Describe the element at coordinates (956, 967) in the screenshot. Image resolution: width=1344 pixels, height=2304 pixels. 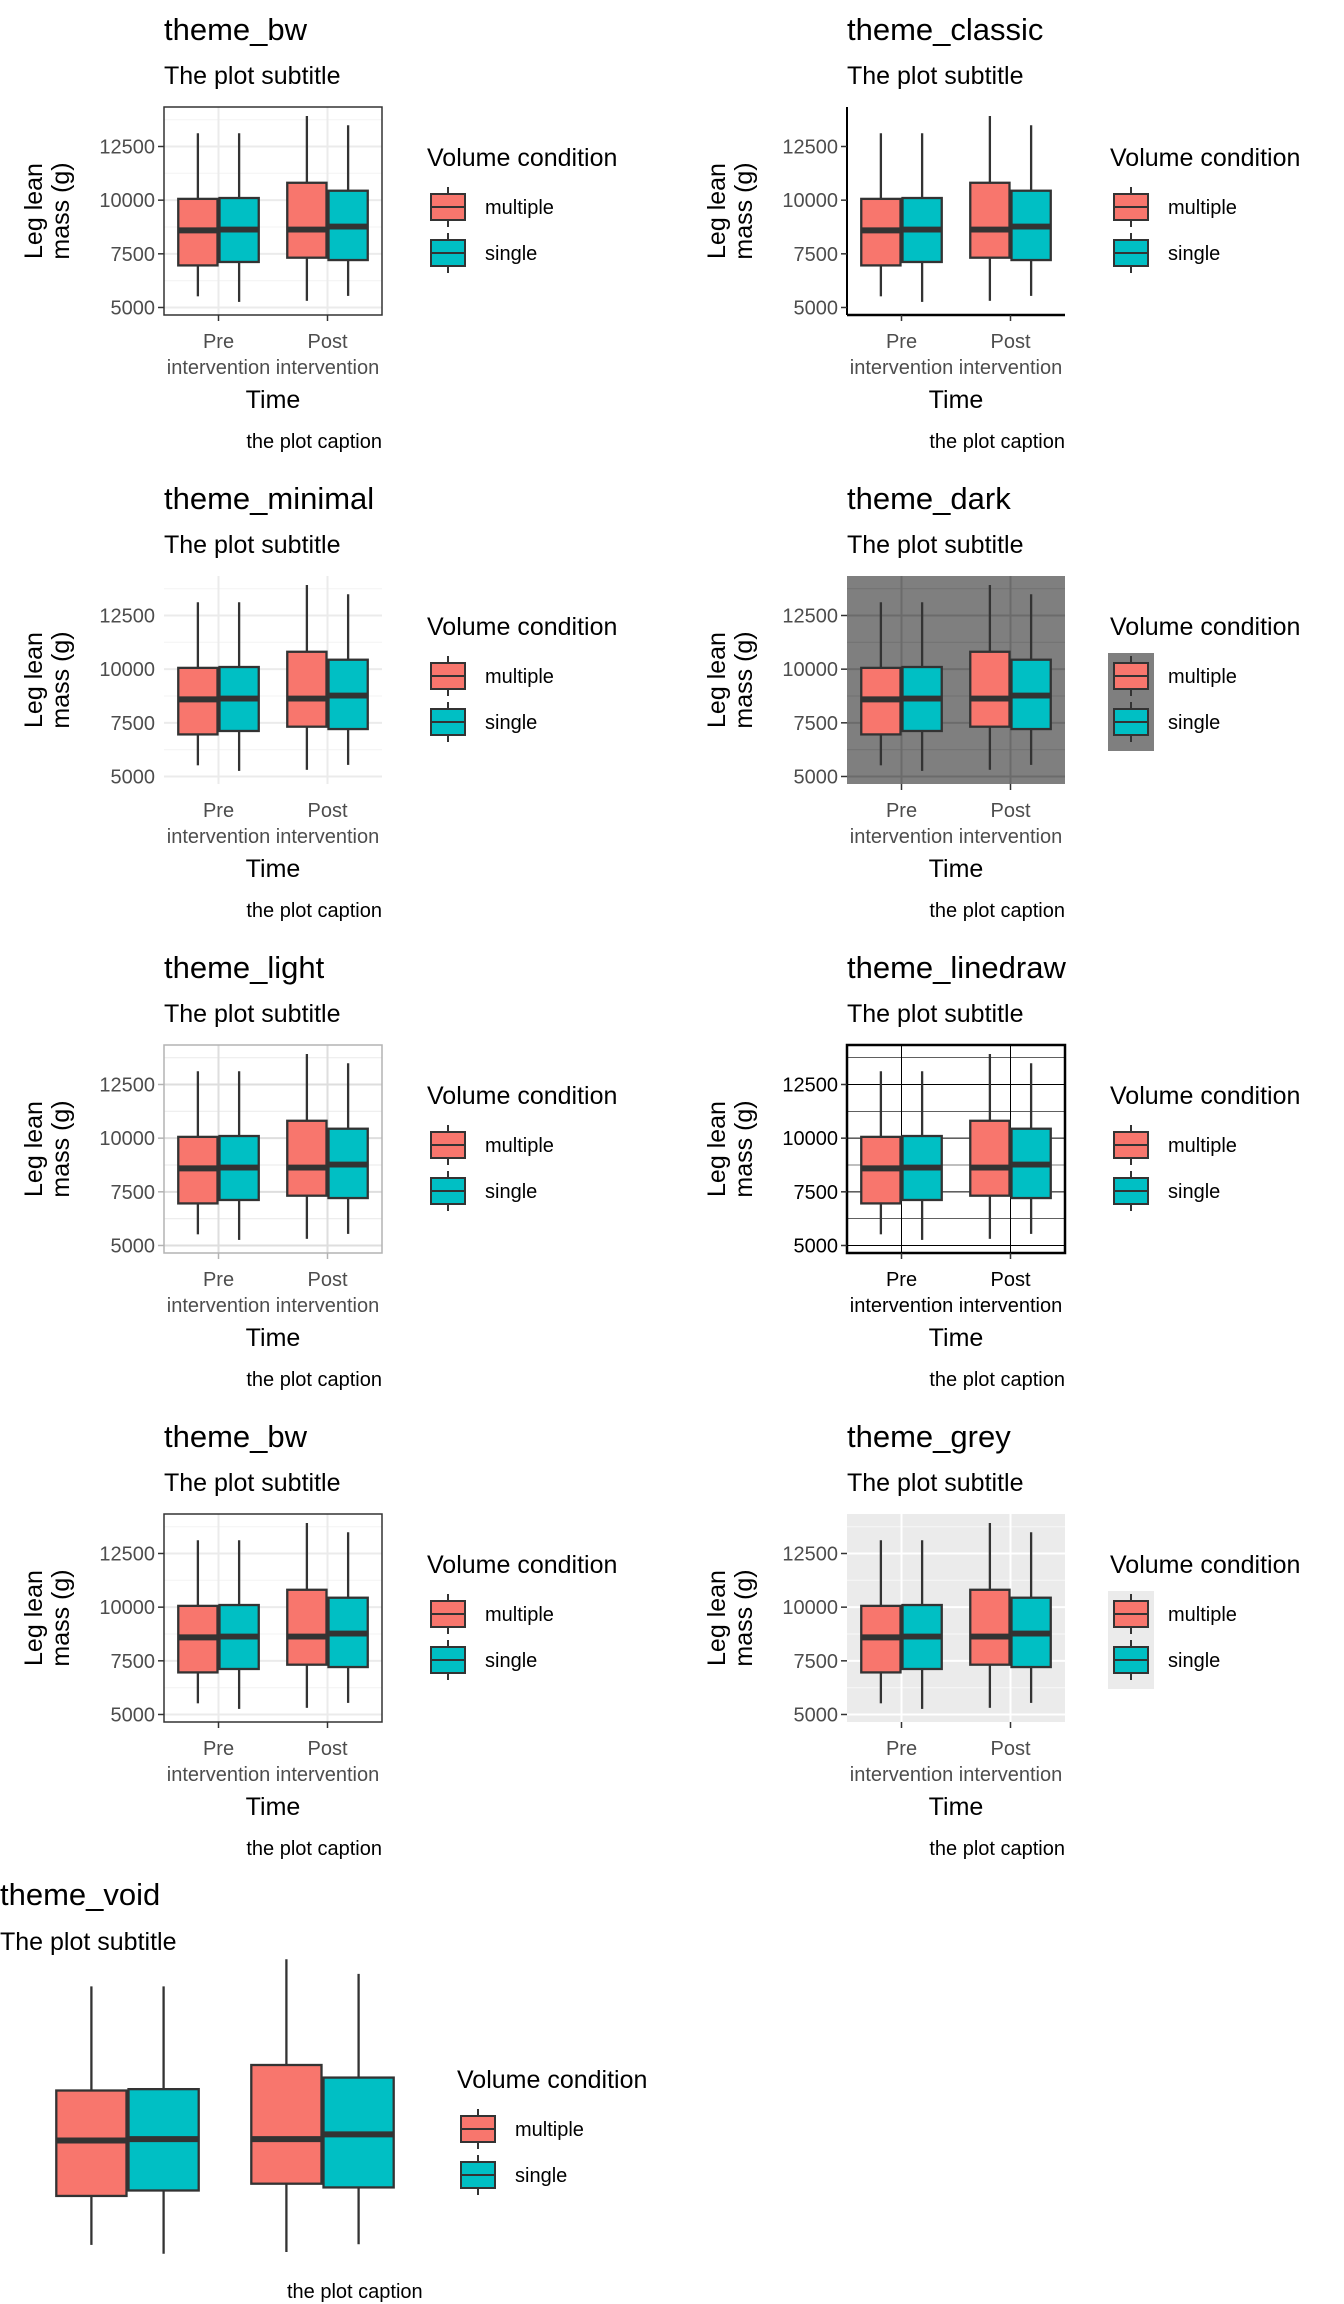
I see `plot-title: theme_linedraw` at that location.